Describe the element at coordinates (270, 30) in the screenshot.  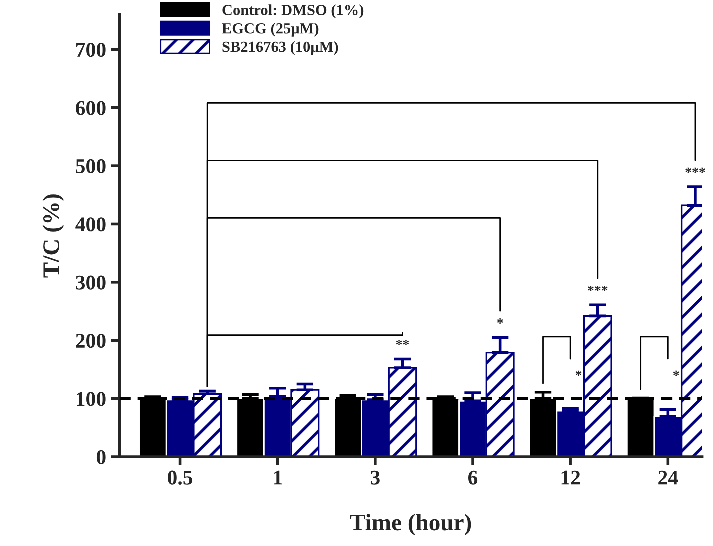
I see `legend-label: EGCG (25μM)` at that location.